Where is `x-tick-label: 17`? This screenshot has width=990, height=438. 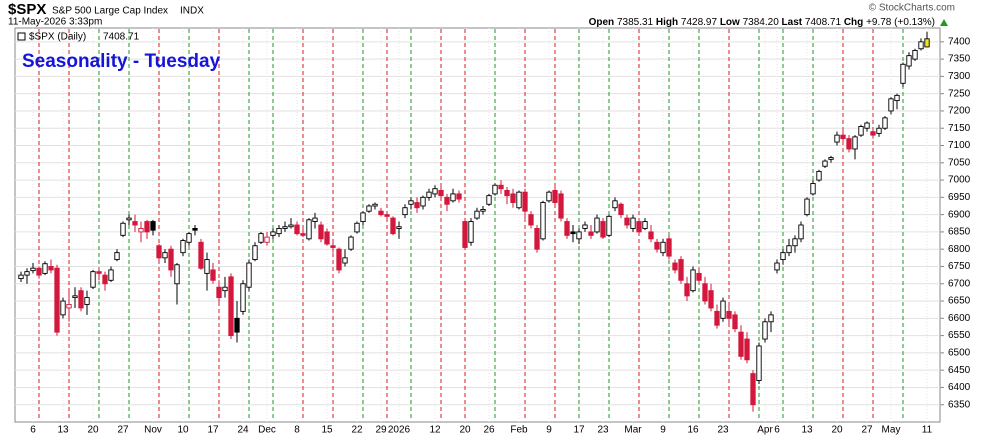 x-tick-label: 17 is located at coordinates (579, 430).